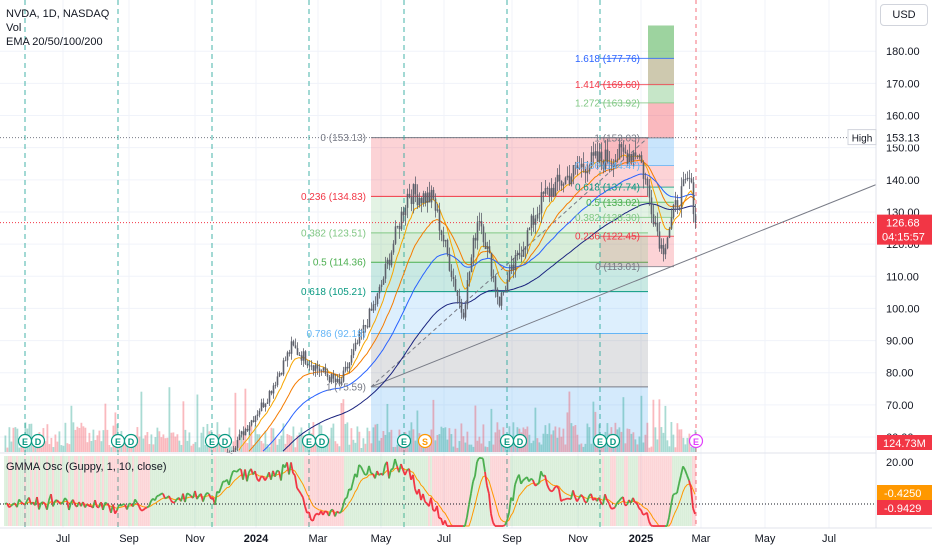  What do you see at coordinates (57, 14) in the screenshot?
I see `symbol-title: NVDA, 1D, NASDAQ` at bounding box center [57, 14].